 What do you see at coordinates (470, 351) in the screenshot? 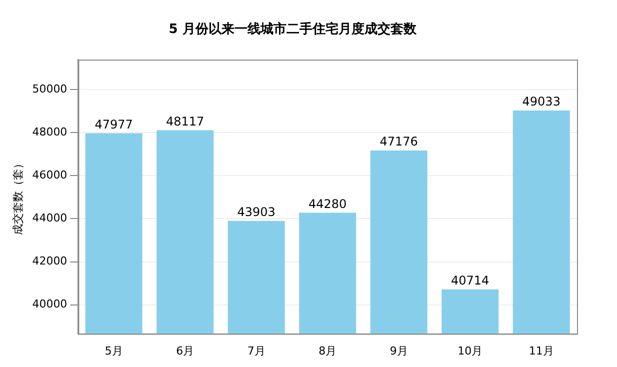
I see `x-tick-label: 10月` at bounding box center [470, 351].